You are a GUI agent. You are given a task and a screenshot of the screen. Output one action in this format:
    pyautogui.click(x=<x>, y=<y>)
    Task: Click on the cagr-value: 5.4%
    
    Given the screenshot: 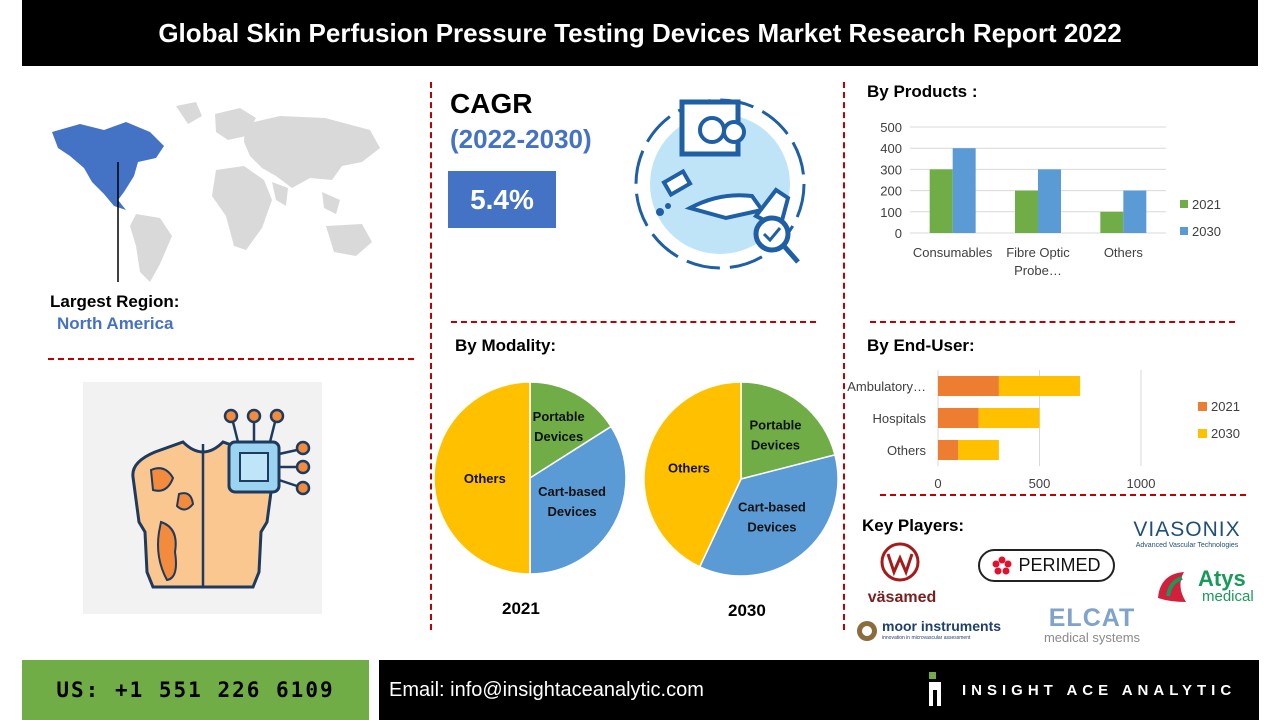 What is the action you would take?
    pyautogui.click(x=502, y=199)
    